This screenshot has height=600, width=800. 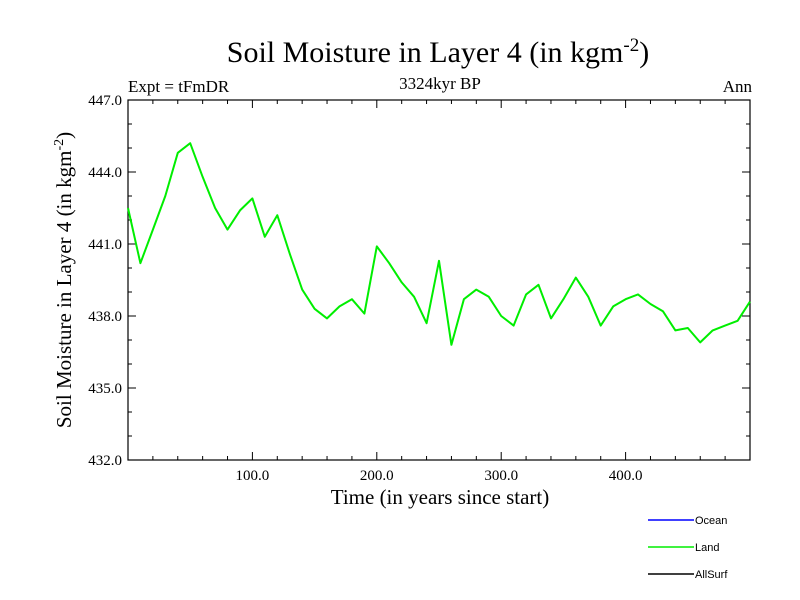 I want to click on chart-title: Soil Moisture in Layer 4 (in kgm-2), so click(x=438, y=52).